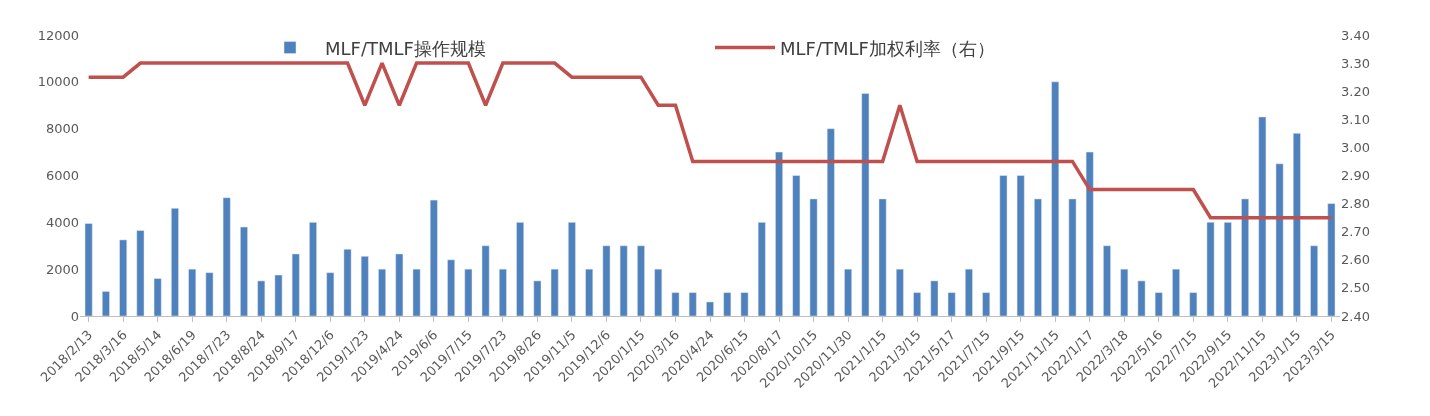 The width and height of the screenshot is (1430, 416). I want to click on legend-label: MLF/TMLF操作规模, so click(405, 48).